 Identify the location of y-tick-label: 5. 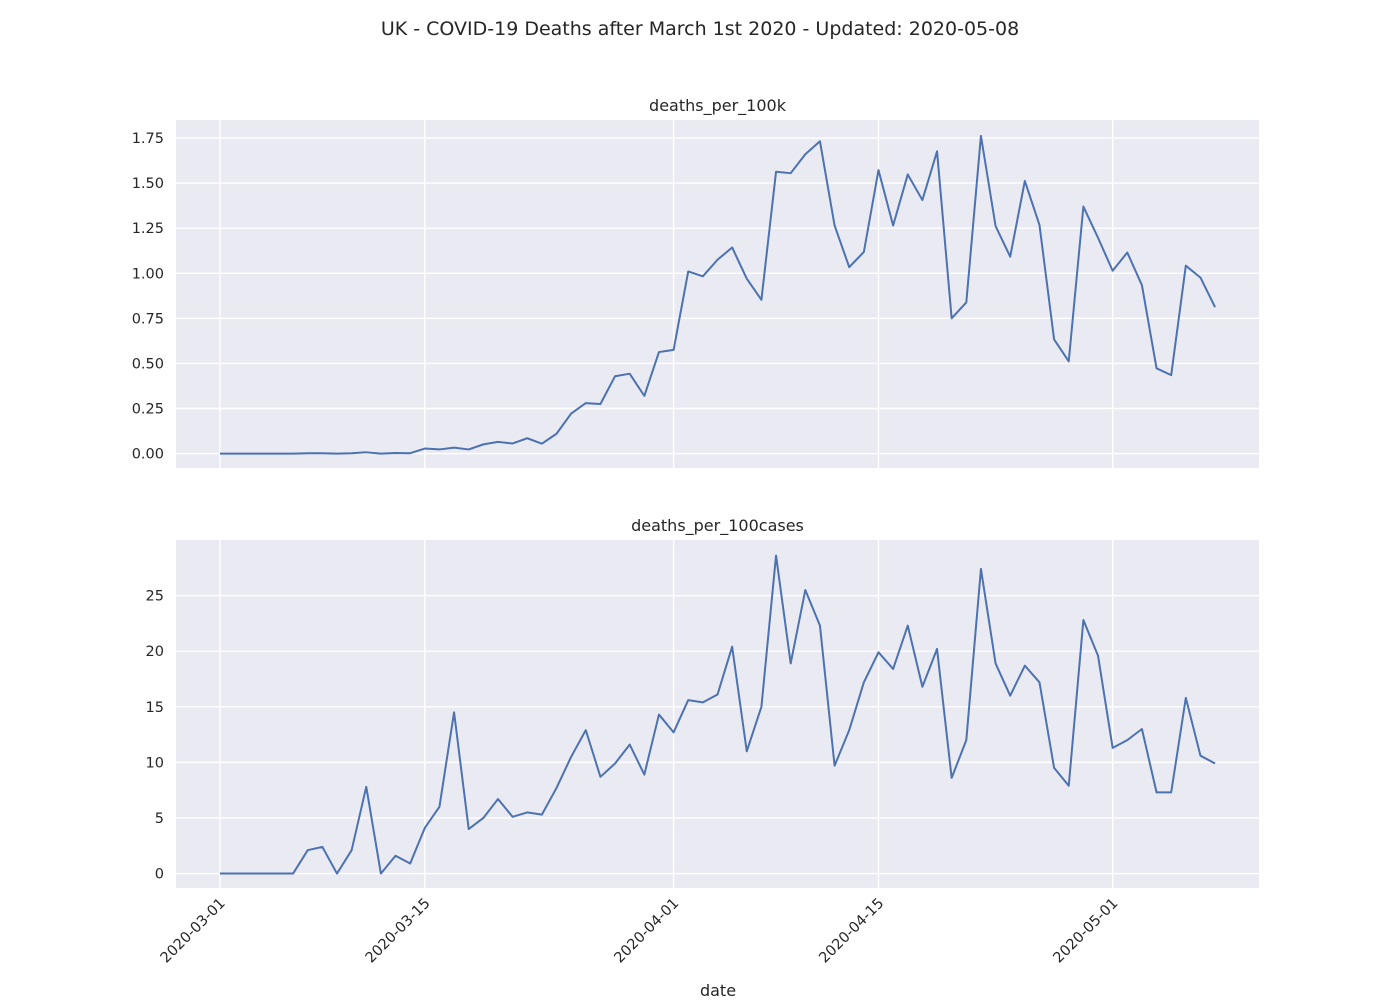
(159, 819).